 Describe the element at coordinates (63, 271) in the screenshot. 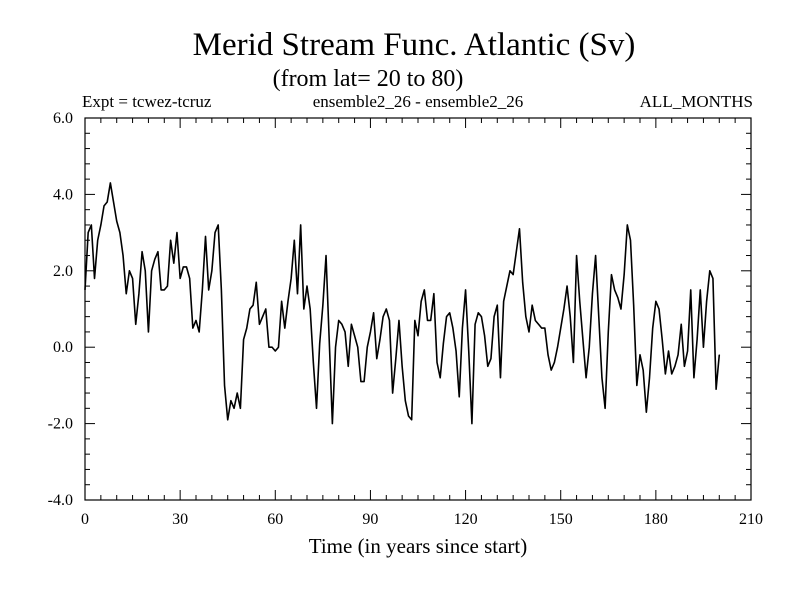

I see `y-tick-label: 2.0` at that location.